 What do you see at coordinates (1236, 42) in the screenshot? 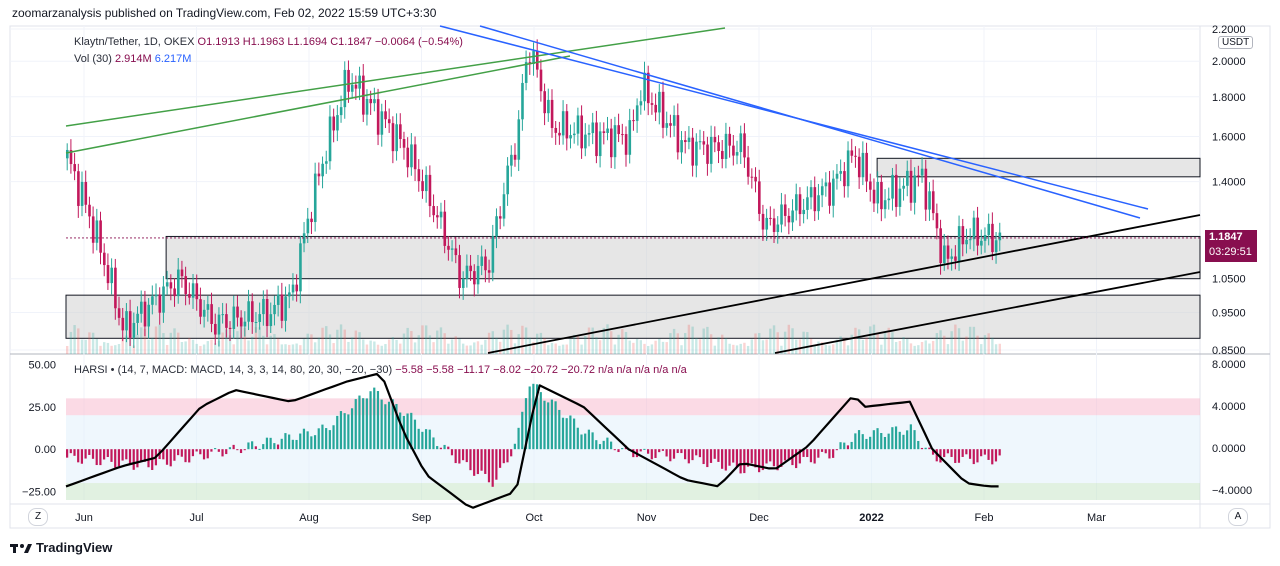
I see `currency-badge: USDT` at bounding box center [1236, 42].